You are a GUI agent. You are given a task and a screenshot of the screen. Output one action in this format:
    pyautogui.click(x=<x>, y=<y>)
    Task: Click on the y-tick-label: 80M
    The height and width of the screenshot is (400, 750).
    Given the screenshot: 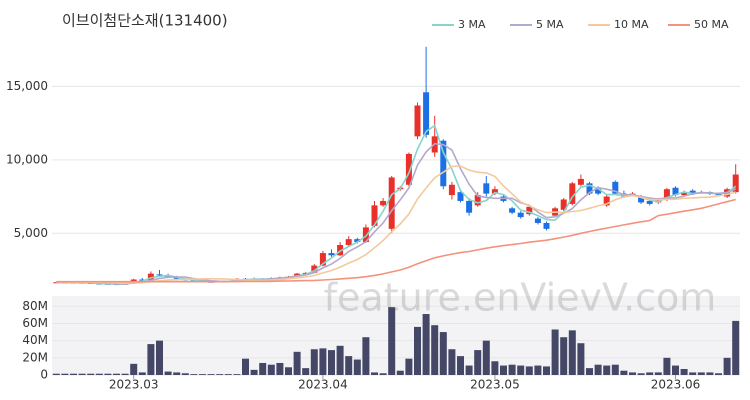 What is the action you would take?
    pyautogui.click(x=35, y=306)
    